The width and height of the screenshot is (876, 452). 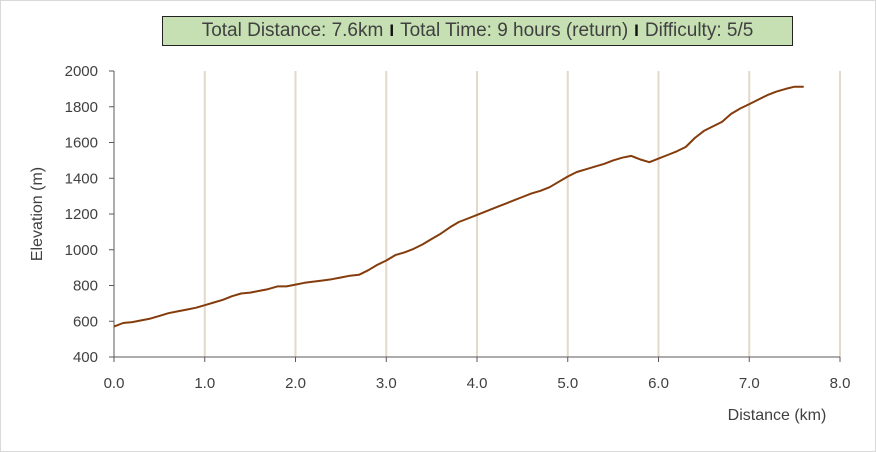 I want to click on y-tick-label: 1600, so click(x=81, y=143).